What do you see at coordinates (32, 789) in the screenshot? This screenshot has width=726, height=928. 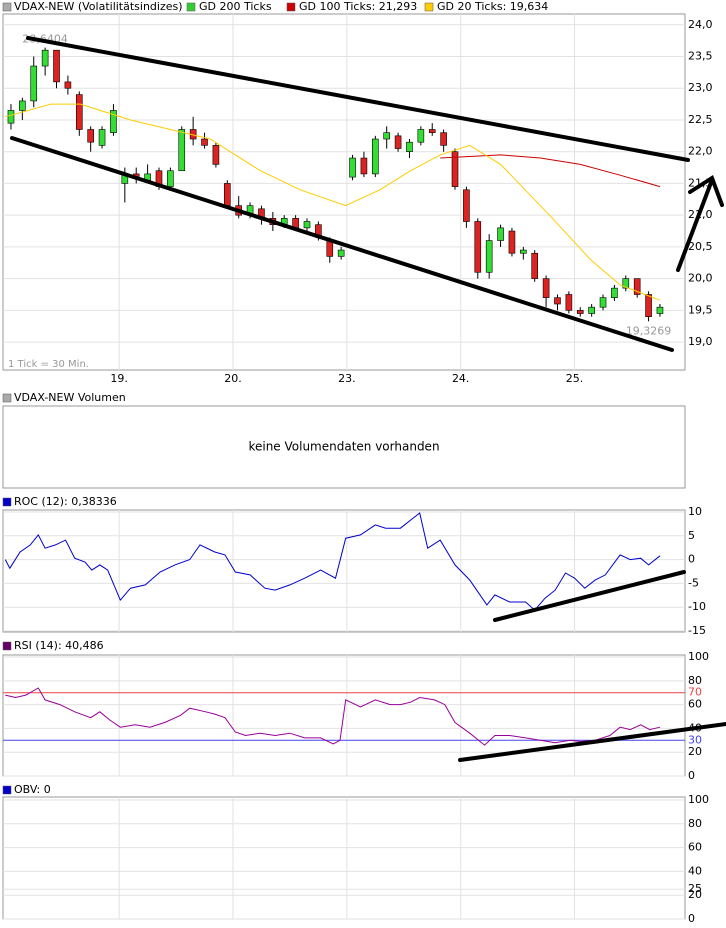 I see `panel-title: OBV: 0` at bounding box center [32, 789].